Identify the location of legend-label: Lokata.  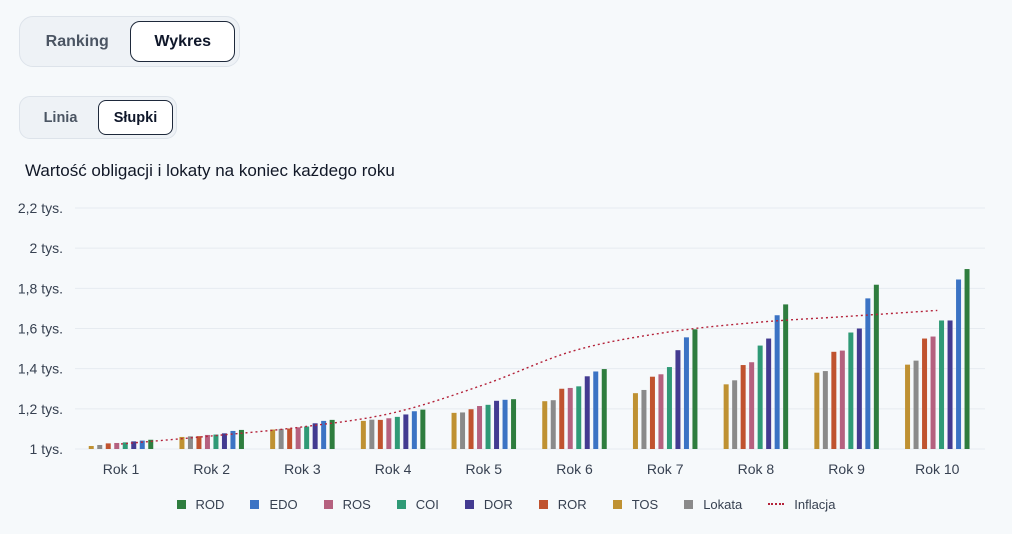
(723, 504).